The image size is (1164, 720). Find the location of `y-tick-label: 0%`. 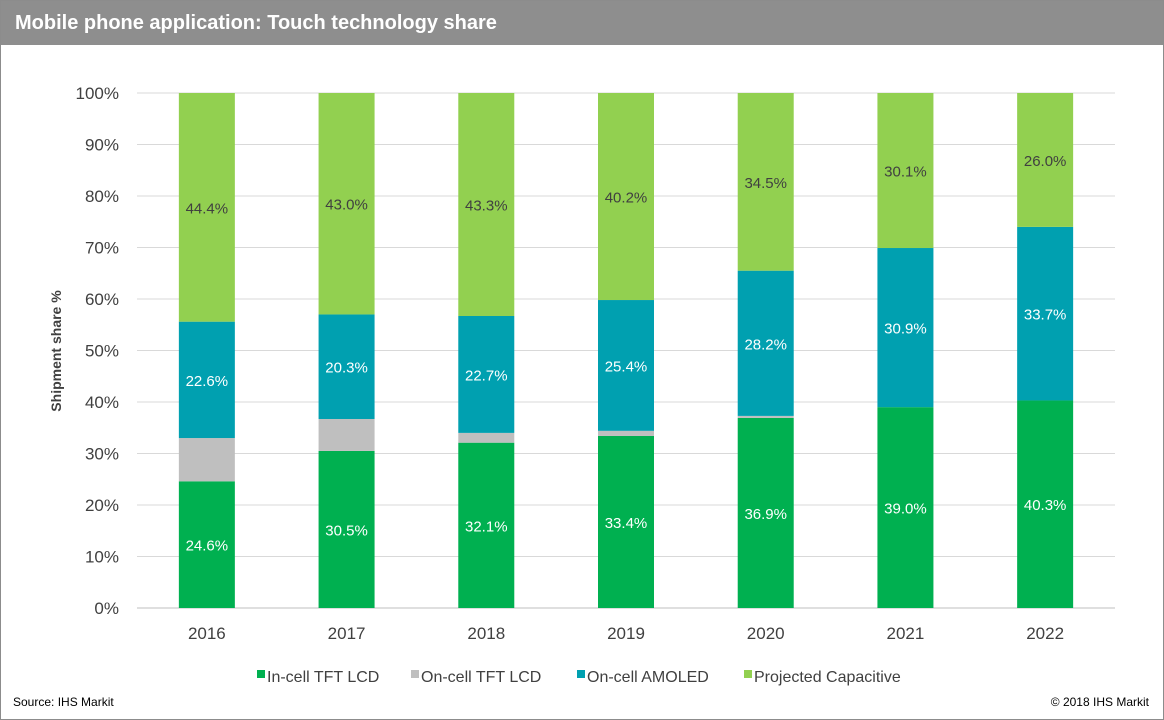

y-tick-label: 0% is located at coordinates (106, 608).